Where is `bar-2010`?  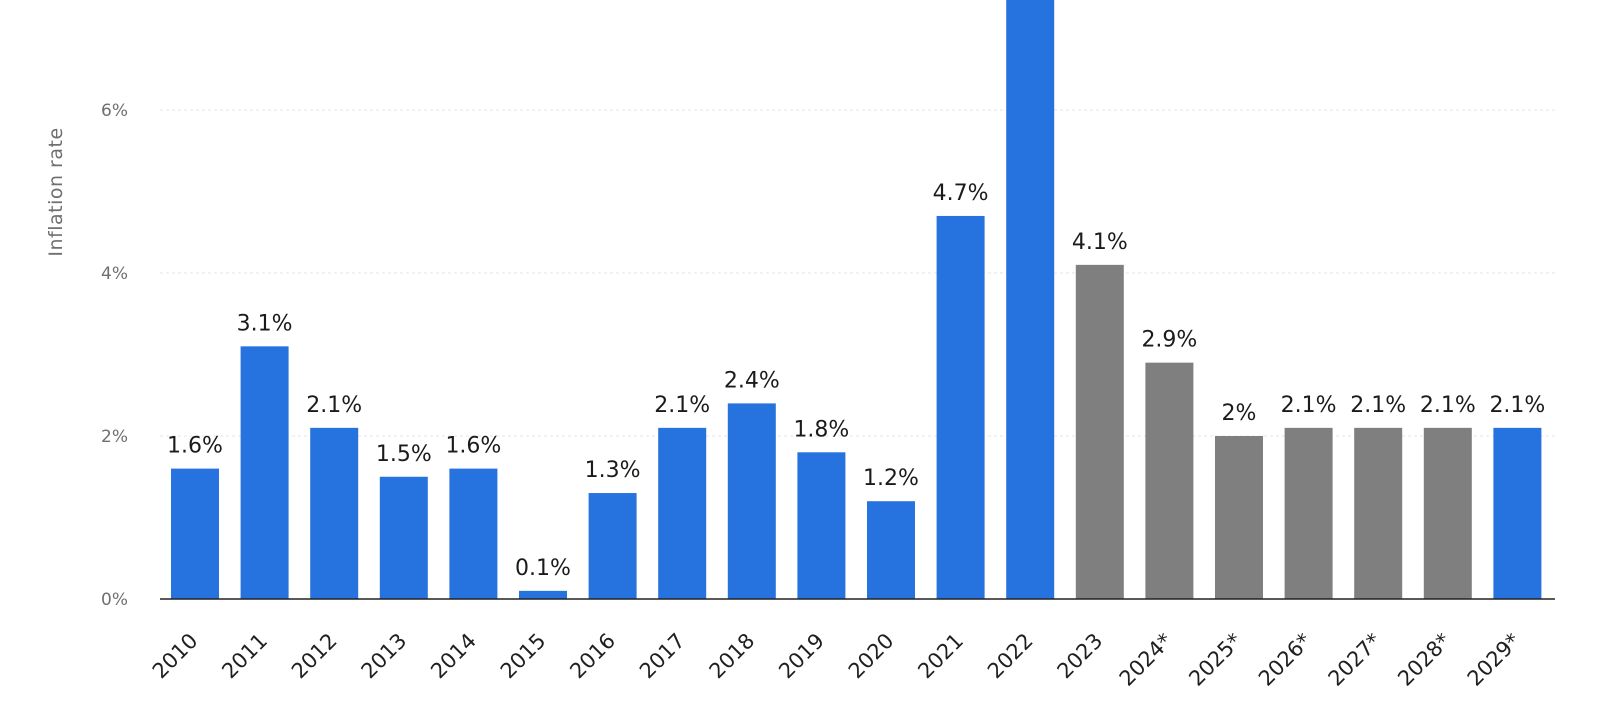 bar-2010 is located at coordinates (195, 533).